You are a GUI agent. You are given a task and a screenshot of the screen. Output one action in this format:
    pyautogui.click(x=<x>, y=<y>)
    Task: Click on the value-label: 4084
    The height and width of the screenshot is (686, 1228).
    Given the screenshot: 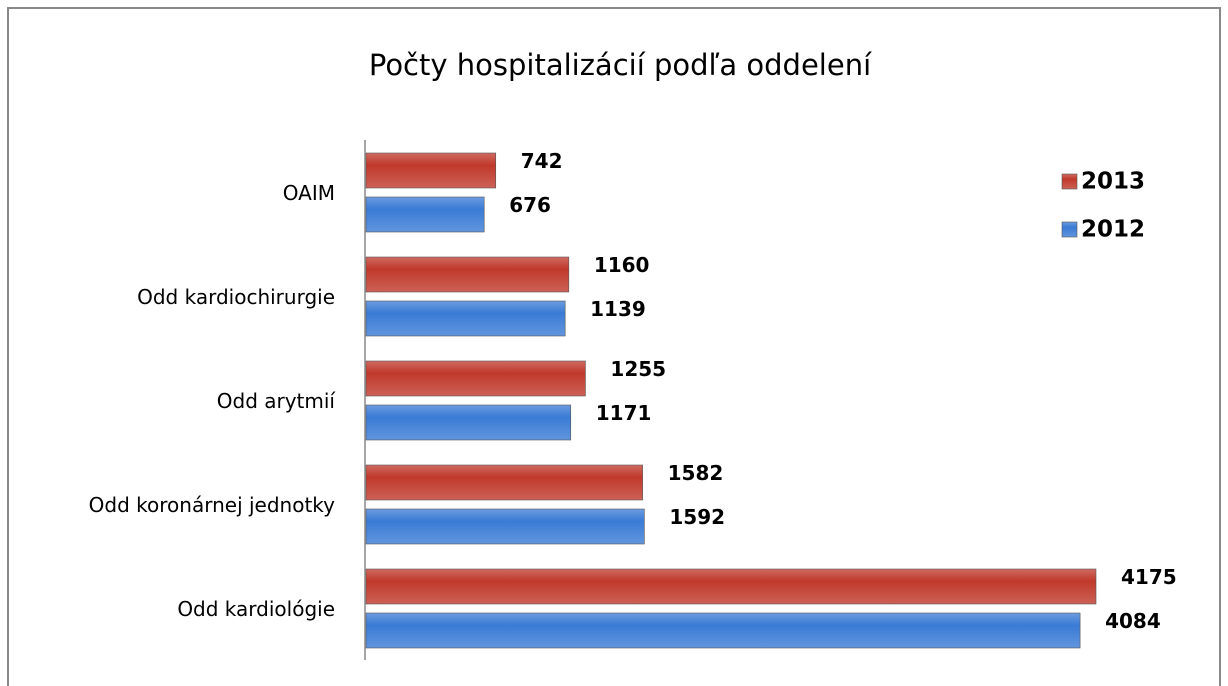 What is the action you would take?
    pyautogui.click(x=1133, y=621)
    